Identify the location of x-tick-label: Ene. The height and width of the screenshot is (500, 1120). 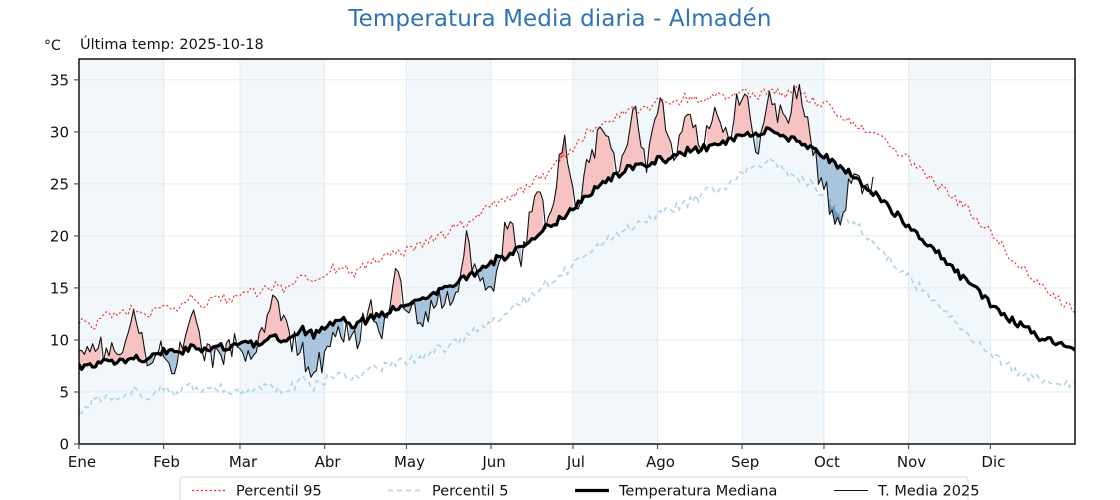
(82, 462).